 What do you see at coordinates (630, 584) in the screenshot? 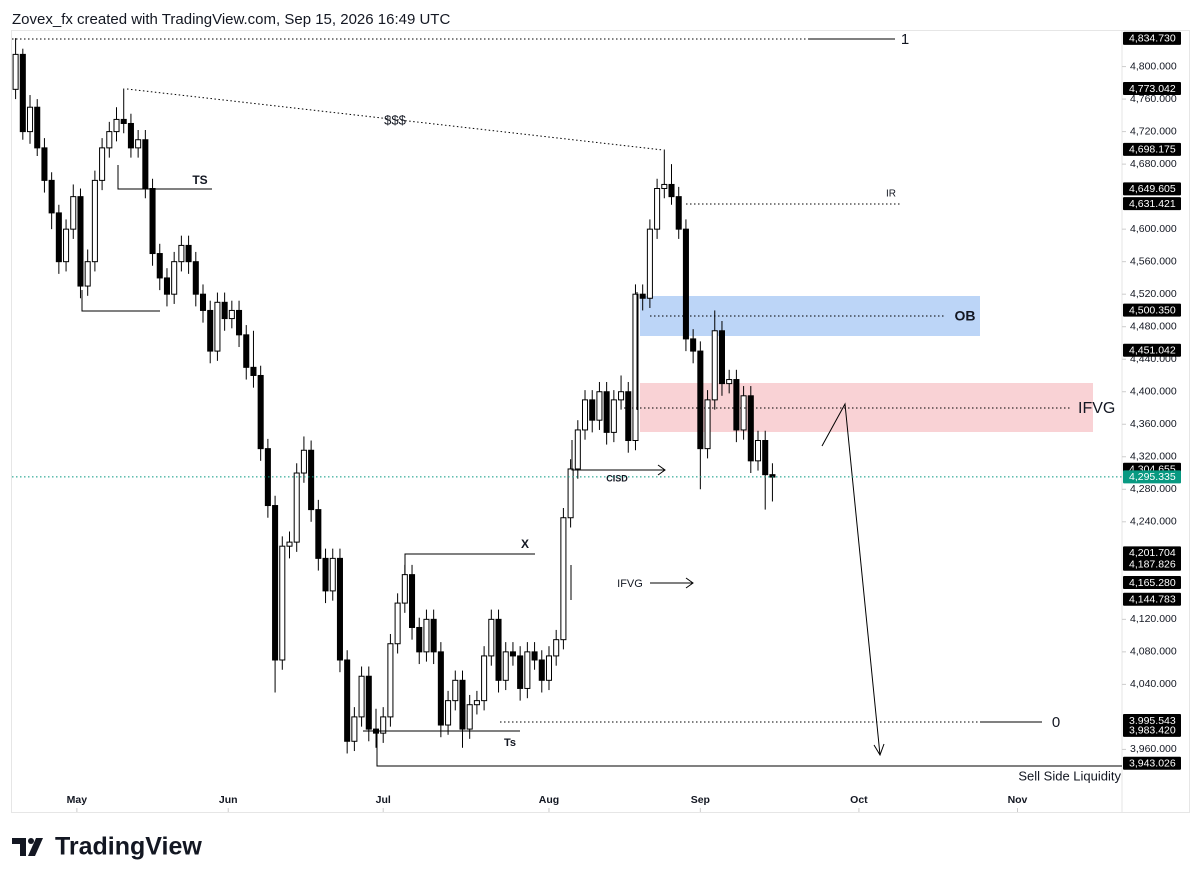
I see `annotation: IFVG` at bounding box center [630, 584].